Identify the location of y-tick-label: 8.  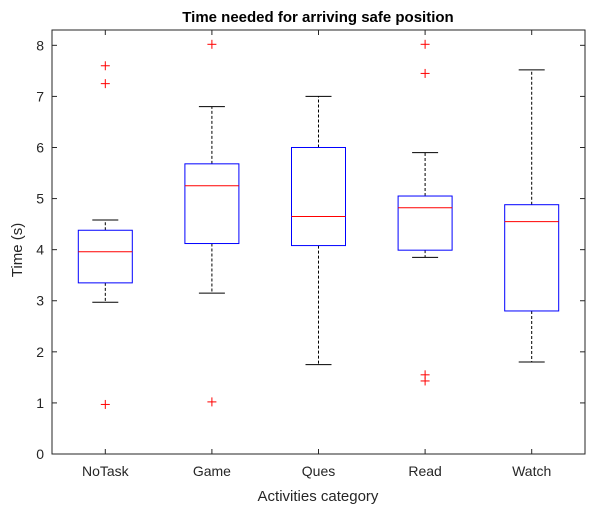
(40, 45).